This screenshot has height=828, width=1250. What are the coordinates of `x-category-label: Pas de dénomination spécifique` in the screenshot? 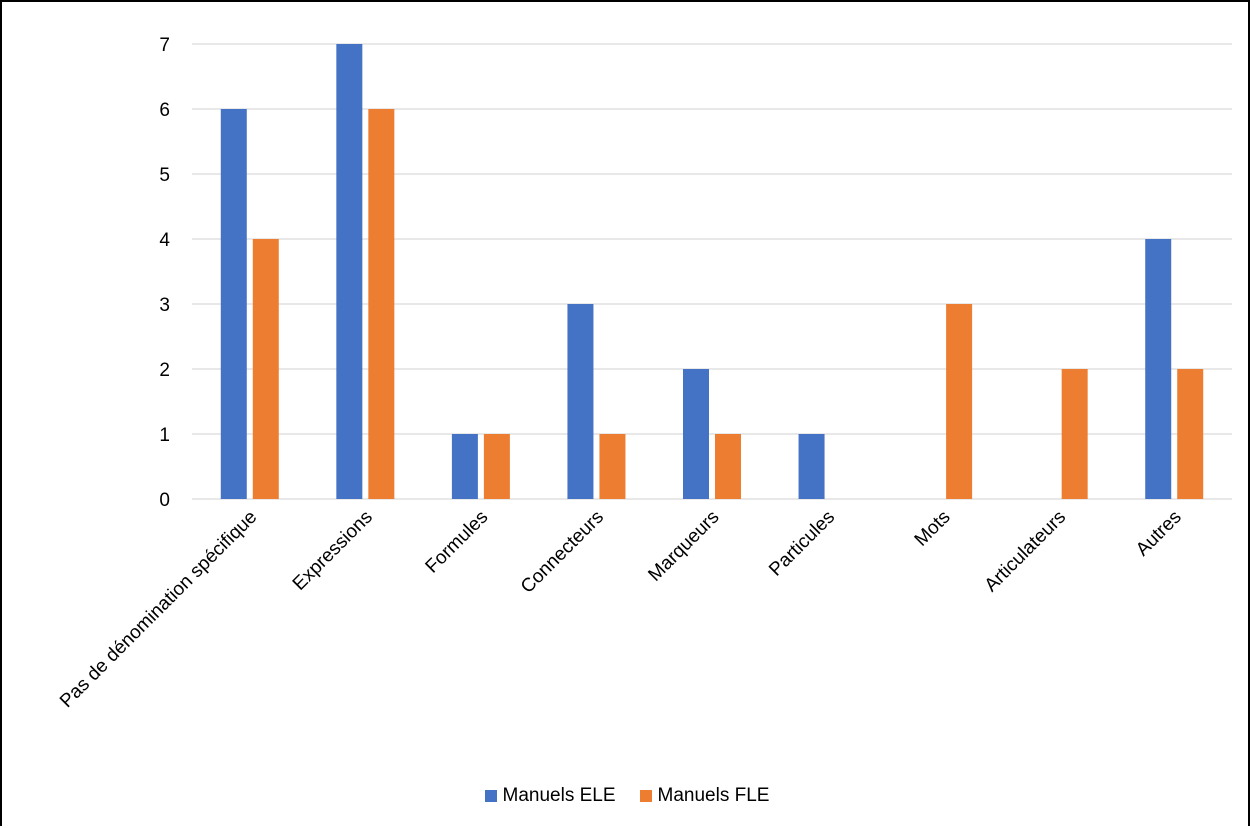 It's located at (158, 609).